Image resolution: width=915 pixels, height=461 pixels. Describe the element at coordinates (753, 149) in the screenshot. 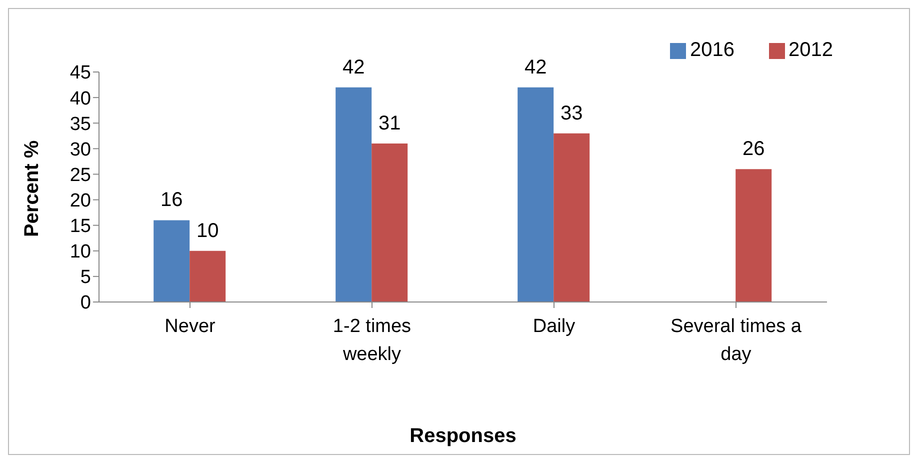

I see `data-label: 26` at that location.